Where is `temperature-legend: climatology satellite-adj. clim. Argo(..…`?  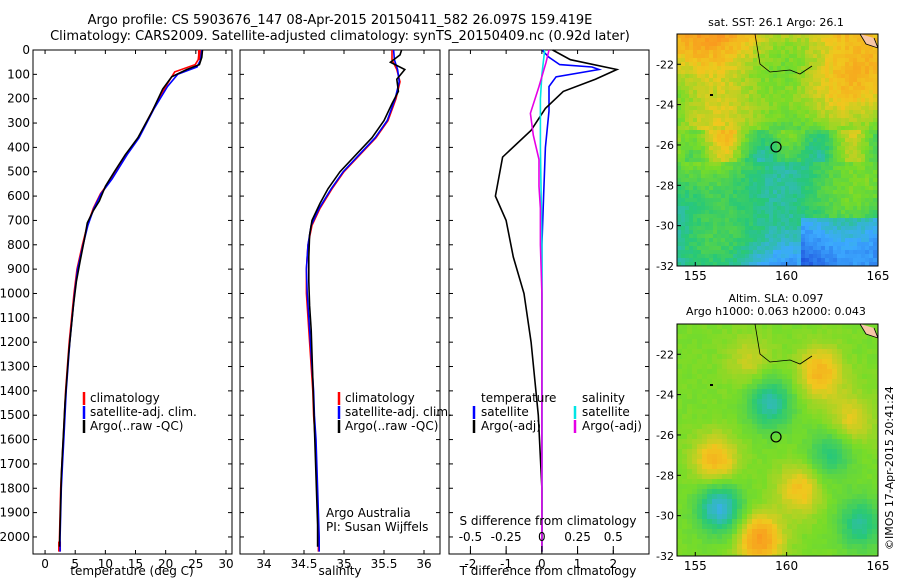
temperature-legend: climatology satellite-adj. clim. Argo(..… is located at coordinates (139, 412).